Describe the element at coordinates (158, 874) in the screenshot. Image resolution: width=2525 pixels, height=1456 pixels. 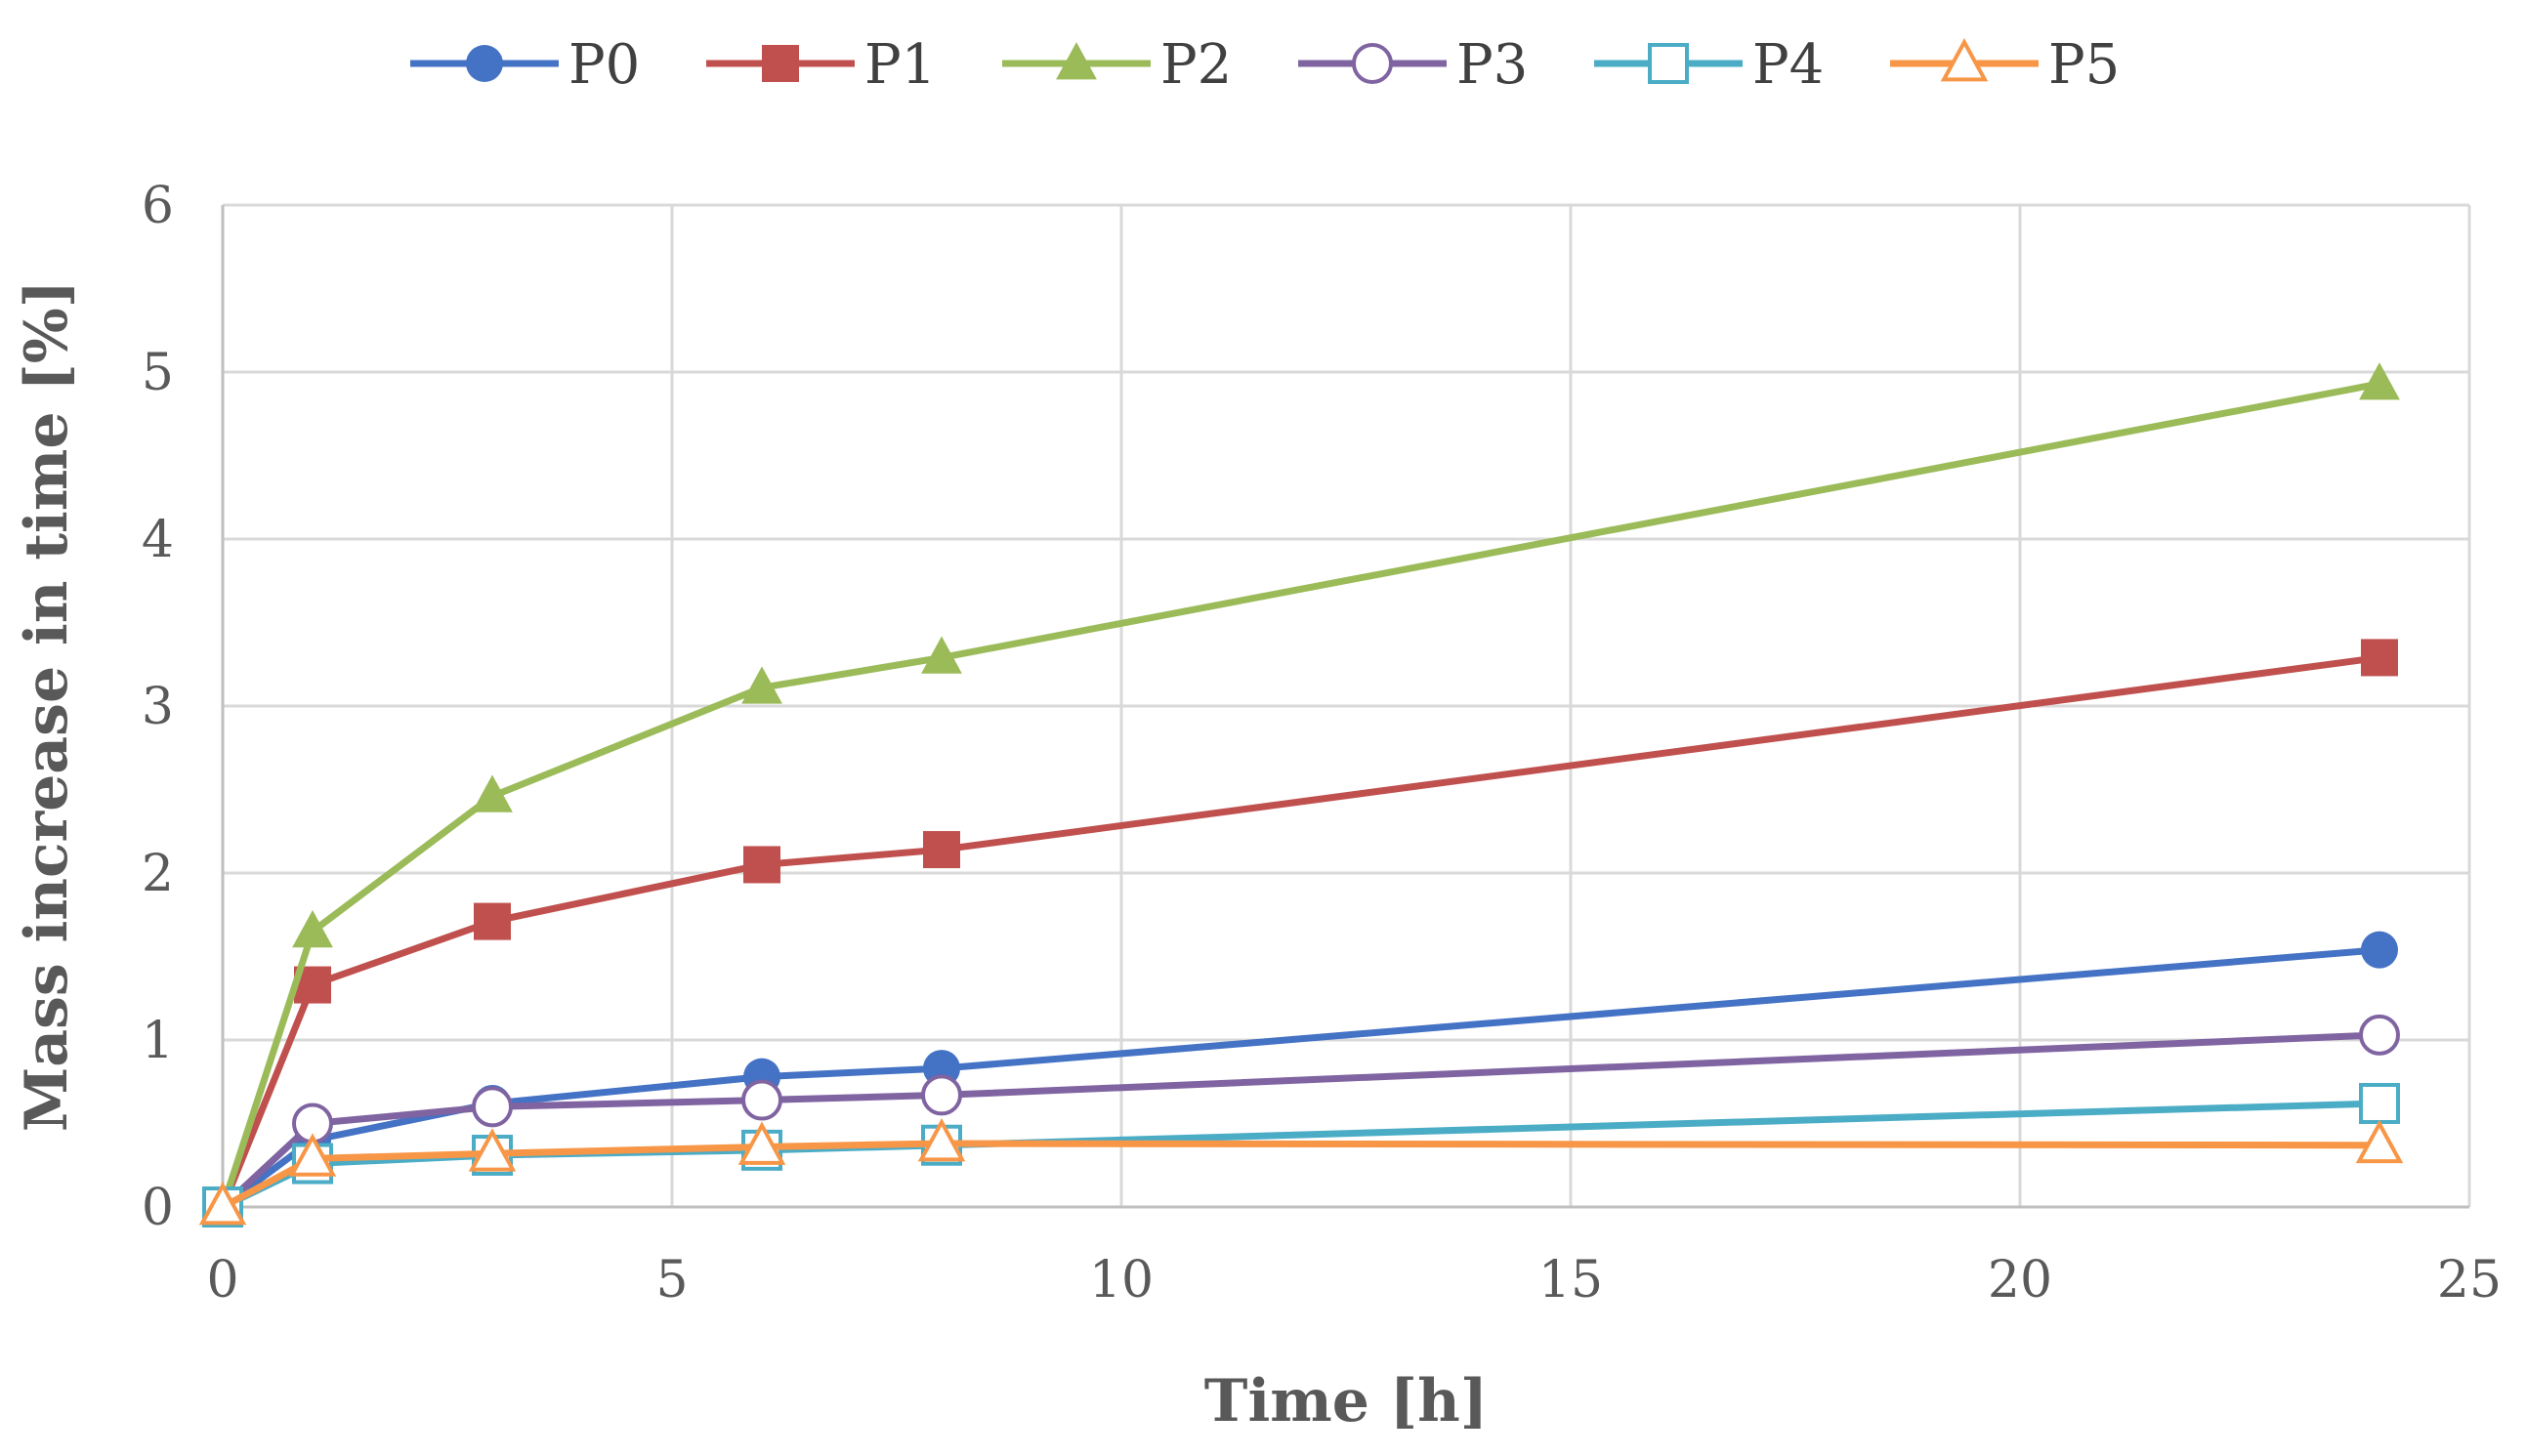
I see `y-tick-label: 2` at that location.